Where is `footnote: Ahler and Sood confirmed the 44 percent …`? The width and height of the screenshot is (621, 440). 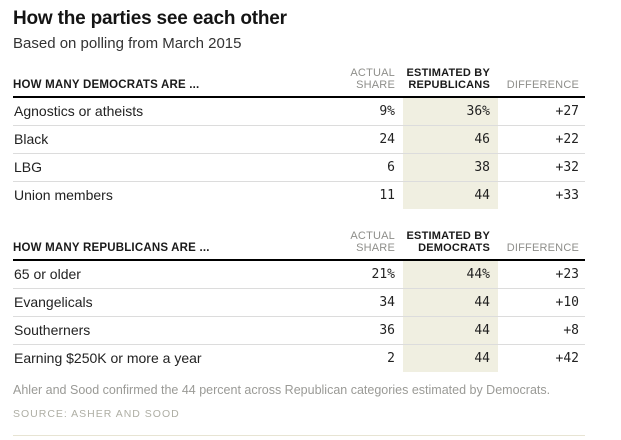 footnote: Ahler and Sood confirmed the 44 percent … is located at coordinates (282, 390).